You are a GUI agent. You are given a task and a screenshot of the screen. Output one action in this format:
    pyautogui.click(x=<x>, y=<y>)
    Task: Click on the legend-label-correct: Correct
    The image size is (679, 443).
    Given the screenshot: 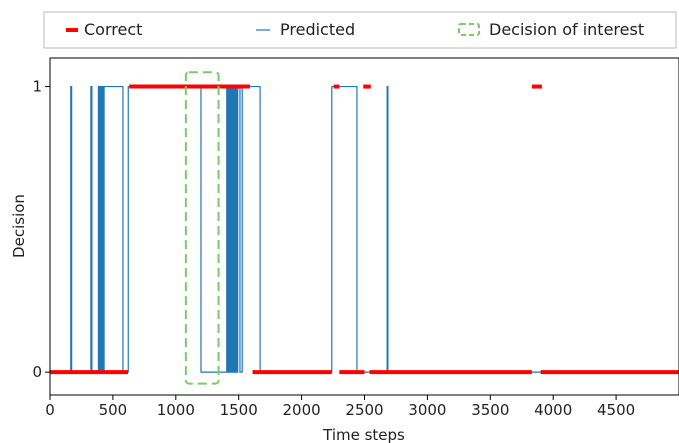 What is the action you would take?
    pyautogui.click(x=113, y=29)
    